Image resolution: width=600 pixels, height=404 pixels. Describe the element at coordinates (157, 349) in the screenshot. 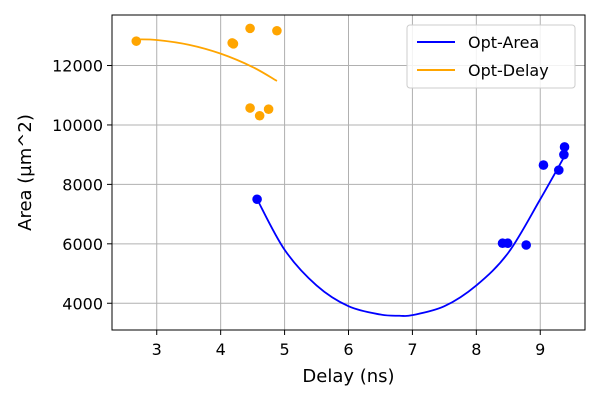

I see `x-tick-label: 3` at that location.